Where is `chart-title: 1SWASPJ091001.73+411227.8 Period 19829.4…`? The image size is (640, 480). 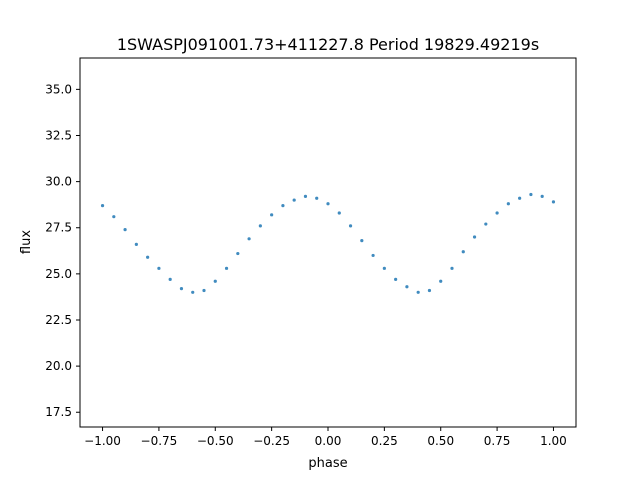 chart-title: 1SWASPJ091001.73+411227.8 Period 19829.4… is located at coordinates (328, 44).